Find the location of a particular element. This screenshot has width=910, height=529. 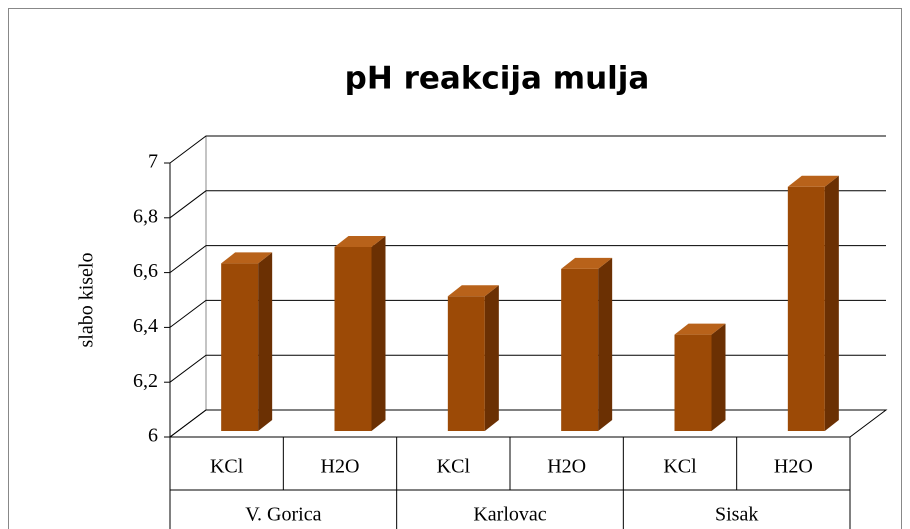

y-tick-label: 6,8 is located at coordinates (145, 216).